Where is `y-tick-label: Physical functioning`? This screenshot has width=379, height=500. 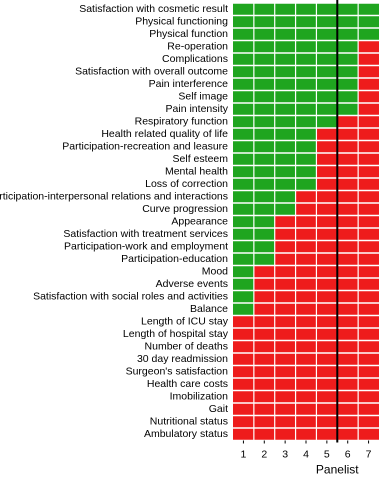
y-tick-label: Physical functioning is located at coordinates (181, 22).